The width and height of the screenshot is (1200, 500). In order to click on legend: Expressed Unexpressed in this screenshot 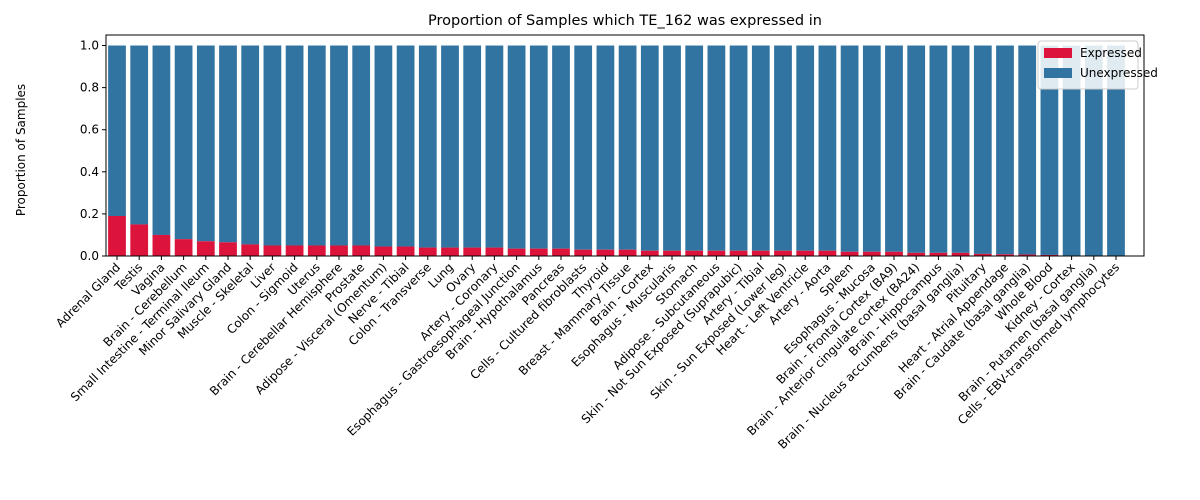, I will do `click(1097, 65)`.